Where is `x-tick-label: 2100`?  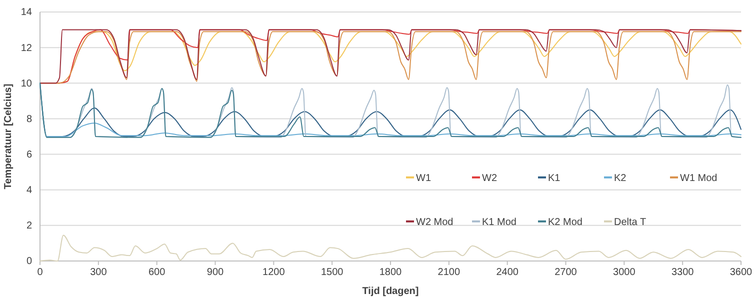
x-tick-label: 2100 is located at coordinates (449, 272).